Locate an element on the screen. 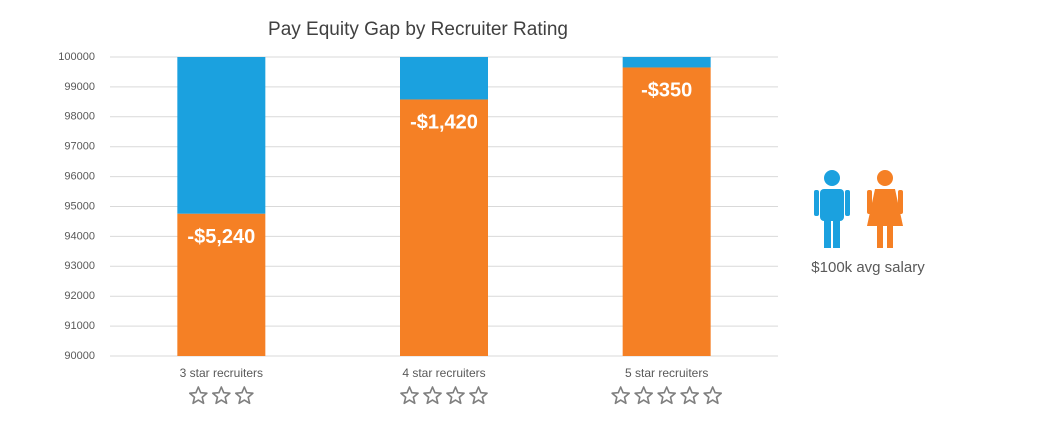 The height and width of the screenshot is (430, 1043). y-tick-label: 90000 is located at coordinates (79, 356).